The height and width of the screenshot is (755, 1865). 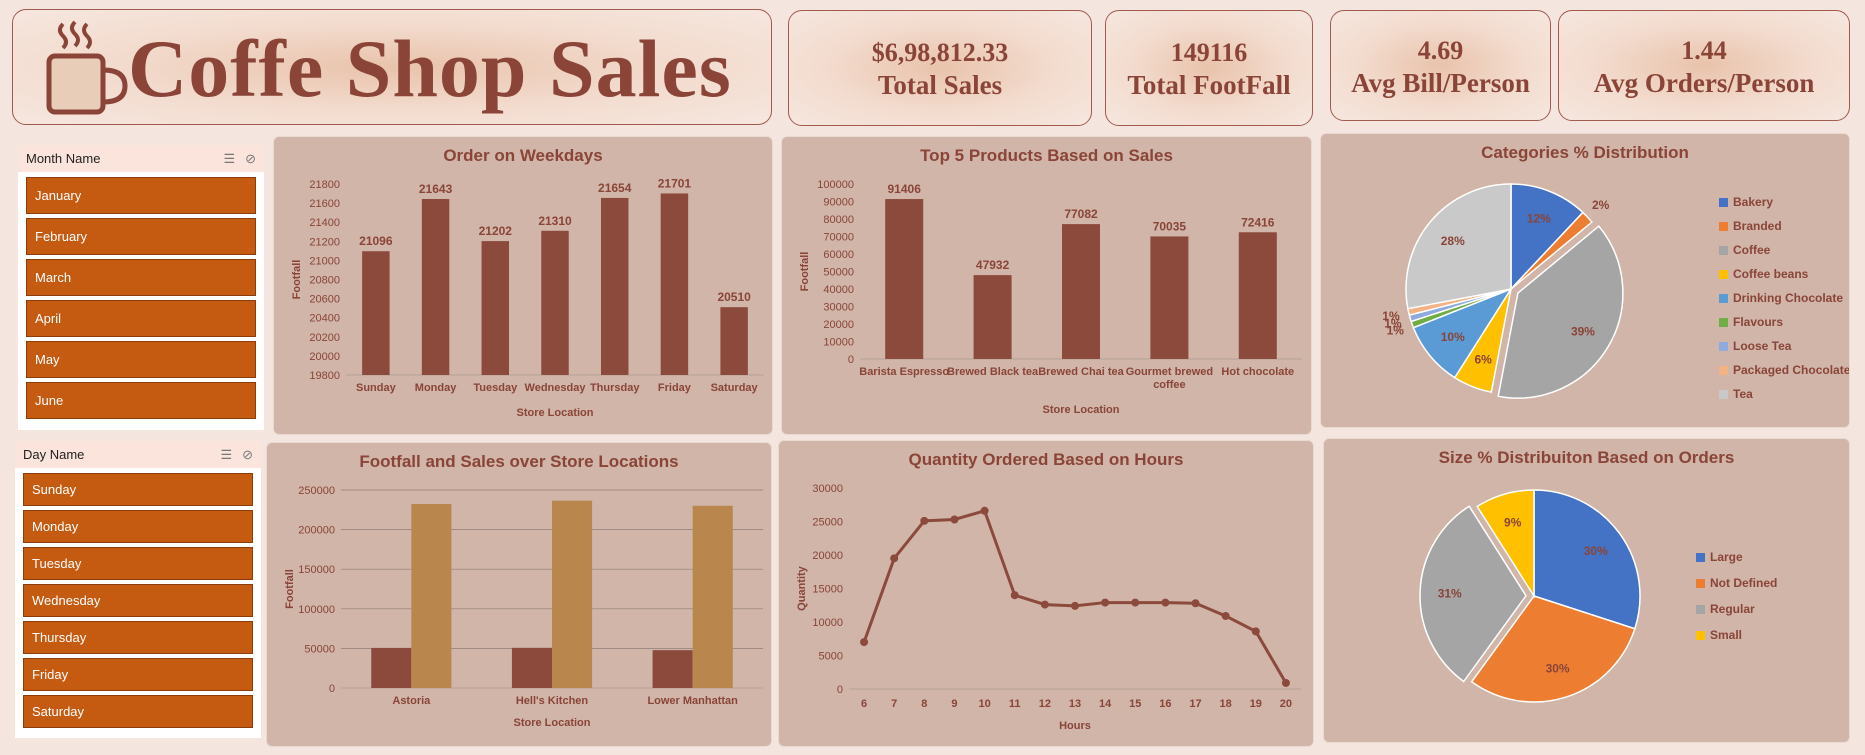 What do you see at coordinates (431, 596) in the screenshot?
I see `bar-astoria-s2` at bounding box center [431, 596].